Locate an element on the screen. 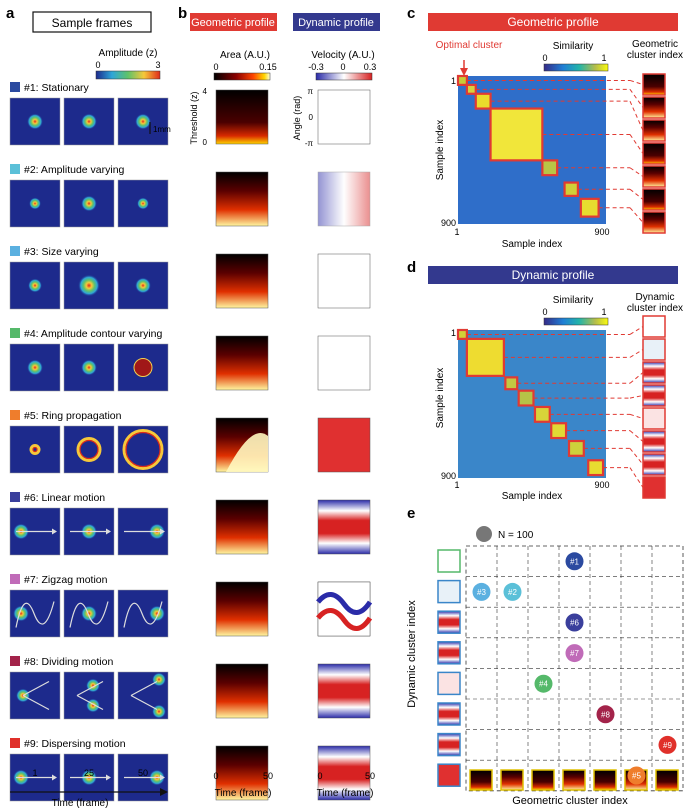  geometric-profile-highlight is located at coordinates (247, 452).